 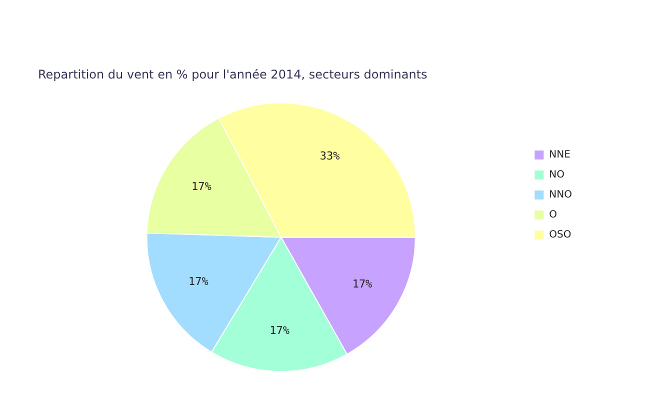 I want to click on legend-label: OSO, so click(x=560, y=235).